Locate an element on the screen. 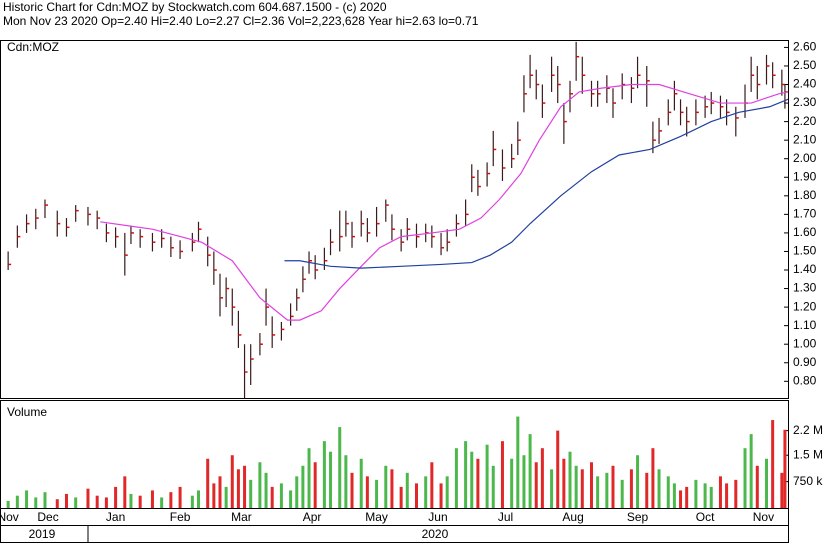 The height and width of the screenshot is (543, 830). y-tick-label: 750 k is located at coordinates (808, 481).